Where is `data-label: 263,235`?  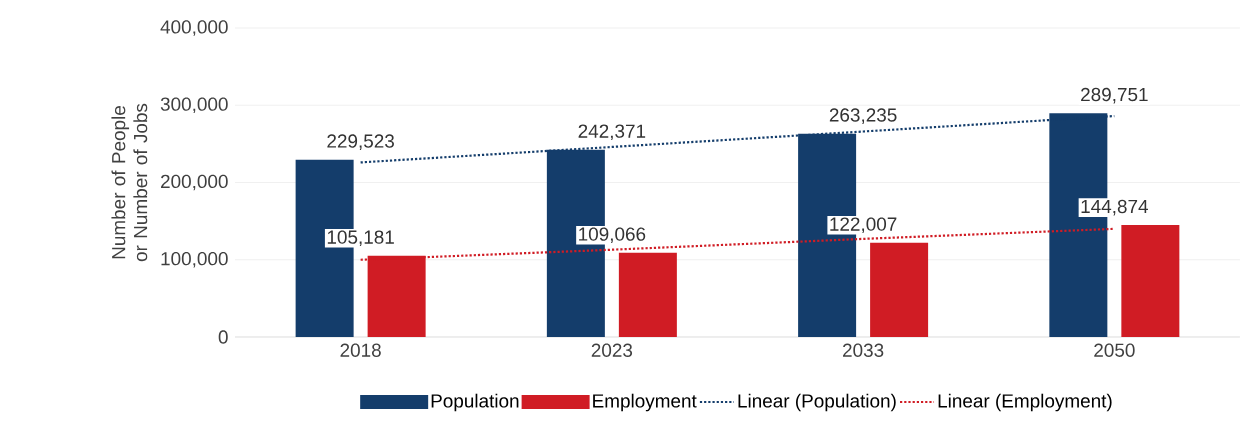 data-label: 263,235 is located at coordinates (863, 116).